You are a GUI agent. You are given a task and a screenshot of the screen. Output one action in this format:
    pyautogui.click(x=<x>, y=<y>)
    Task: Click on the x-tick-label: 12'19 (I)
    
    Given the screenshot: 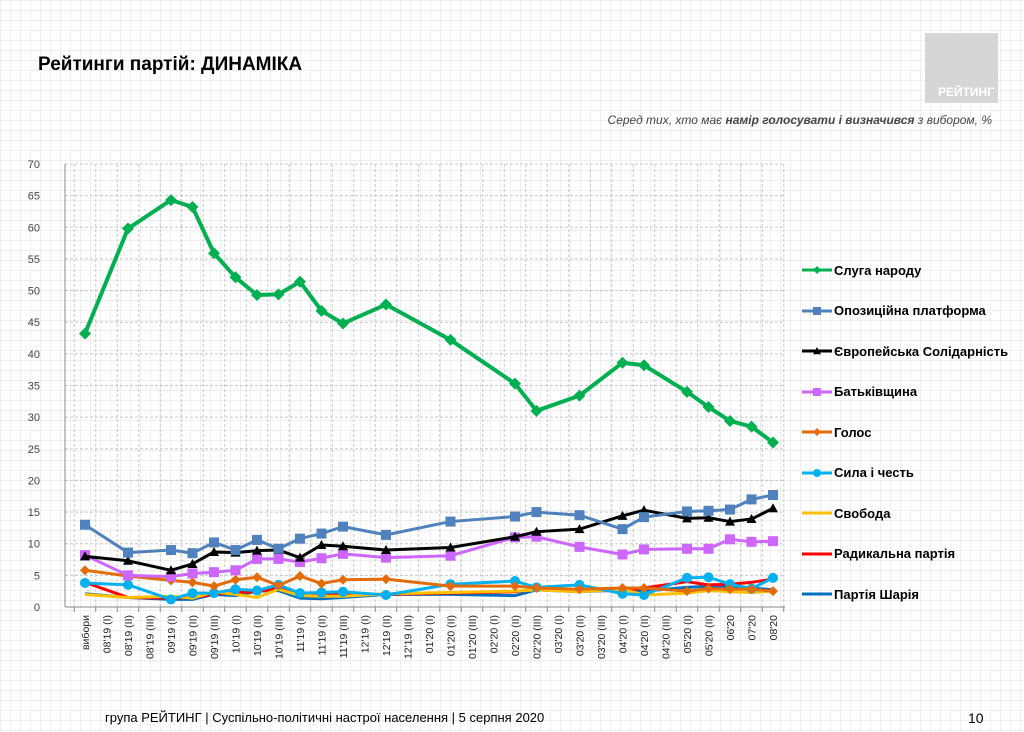 What is the action you would take?
    pyautogui.click(x=366, y=634)
    